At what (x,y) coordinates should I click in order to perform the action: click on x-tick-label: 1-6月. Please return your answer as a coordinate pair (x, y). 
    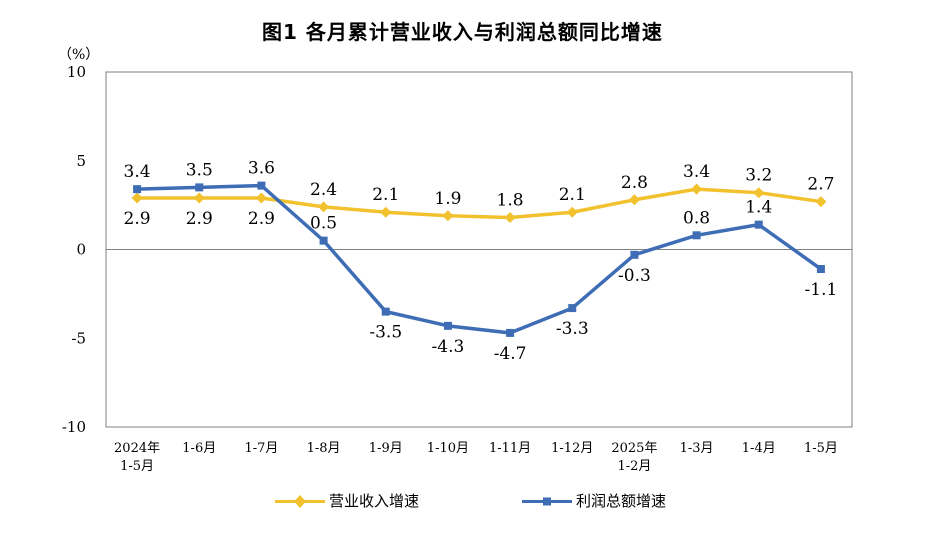
    Looking at the image, I should click on (199, 448).